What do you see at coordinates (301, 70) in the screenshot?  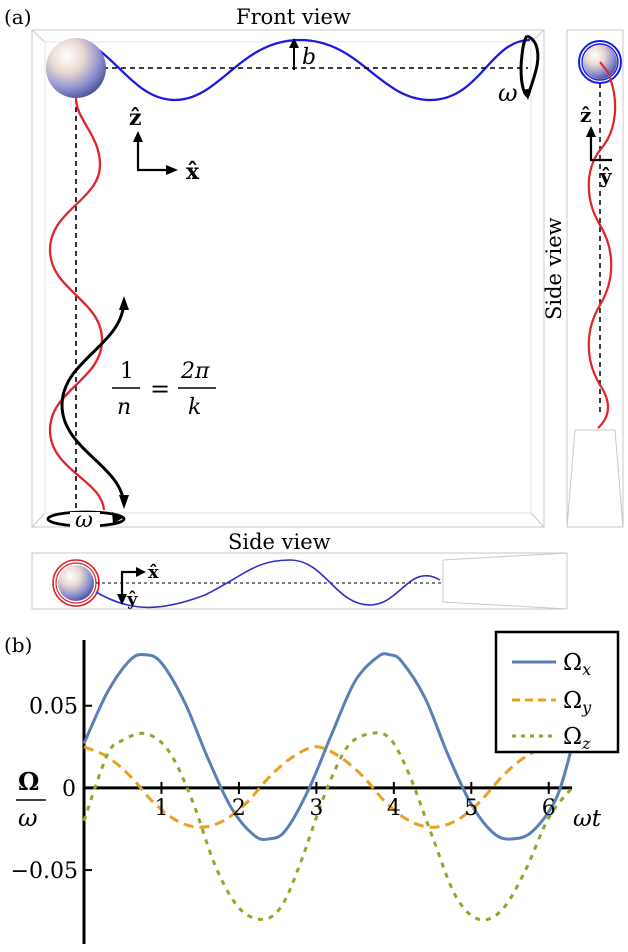 I see `front-blue-helix` at bounding box center [301, 70].